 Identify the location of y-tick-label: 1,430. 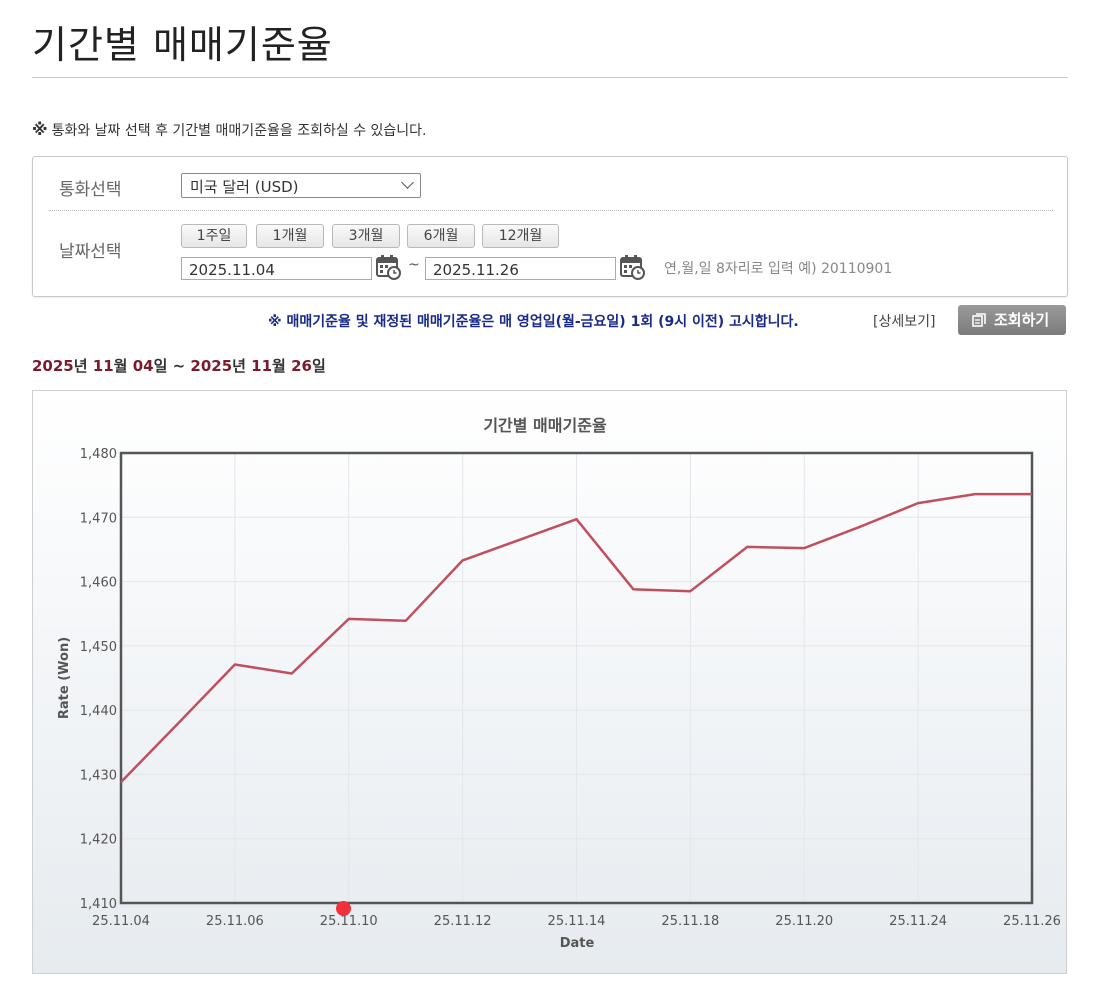
(98, 775).